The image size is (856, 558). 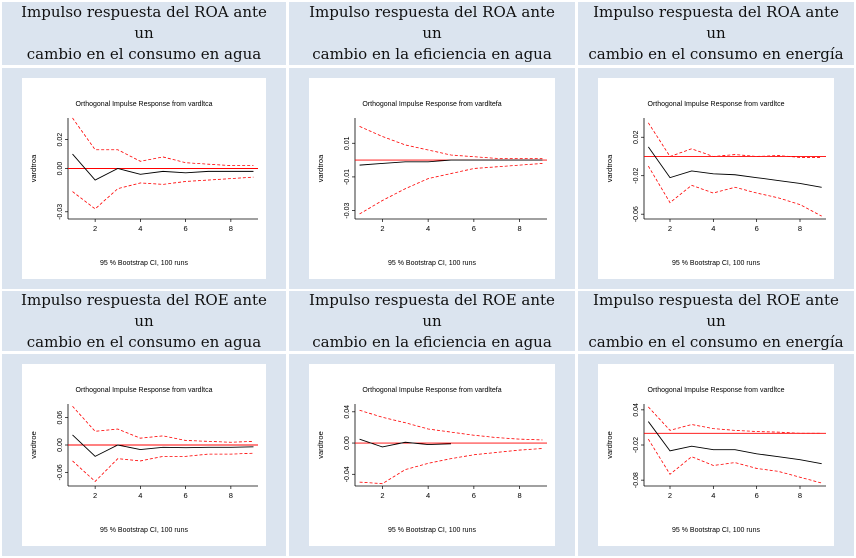 What do you see at coordinates (347, 143) in the screenshot?
I see `y-tick-label: 0.01` at bounding box center [347, 143].